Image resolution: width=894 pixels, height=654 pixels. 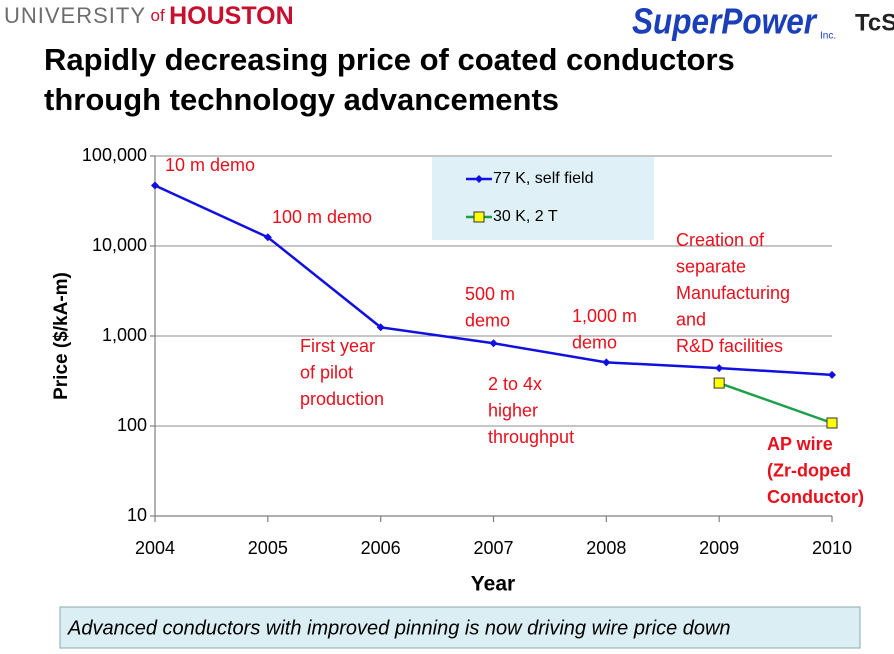 I want to click on center-logo: TcSU, so click(x=874, y=22).